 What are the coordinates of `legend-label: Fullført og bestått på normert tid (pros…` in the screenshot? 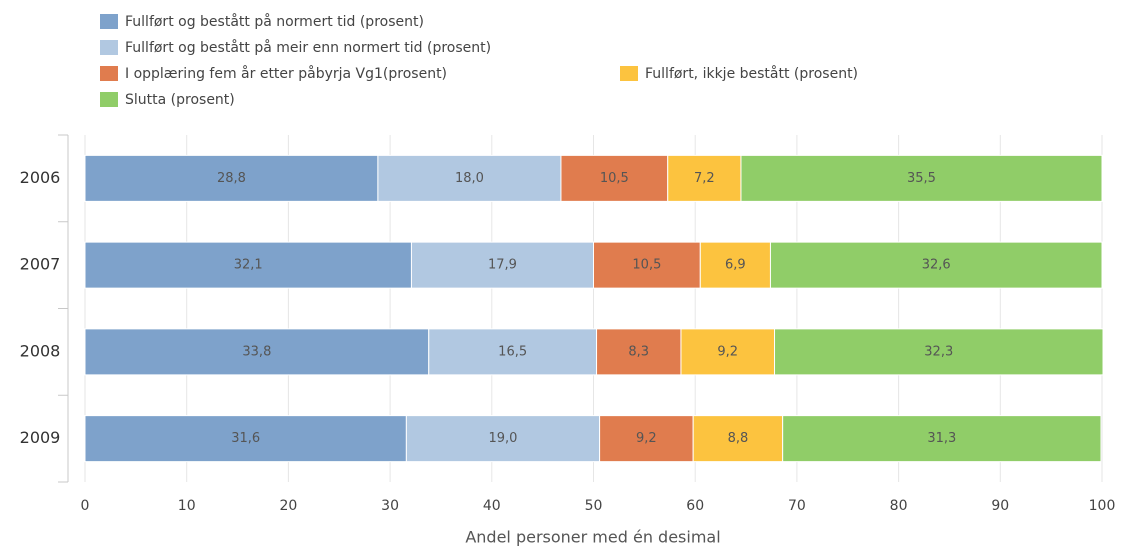 It's located at (274, 21).